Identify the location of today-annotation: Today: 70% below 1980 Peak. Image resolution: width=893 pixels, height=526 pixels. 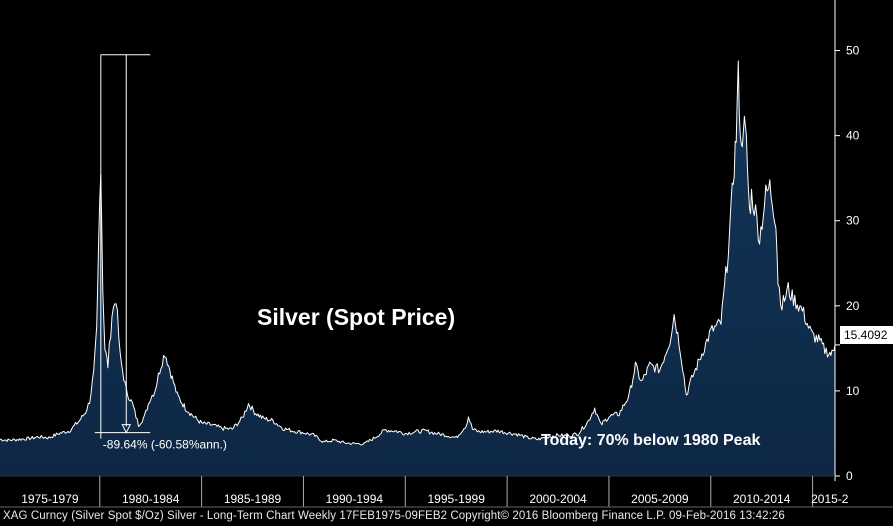
(651, 440).